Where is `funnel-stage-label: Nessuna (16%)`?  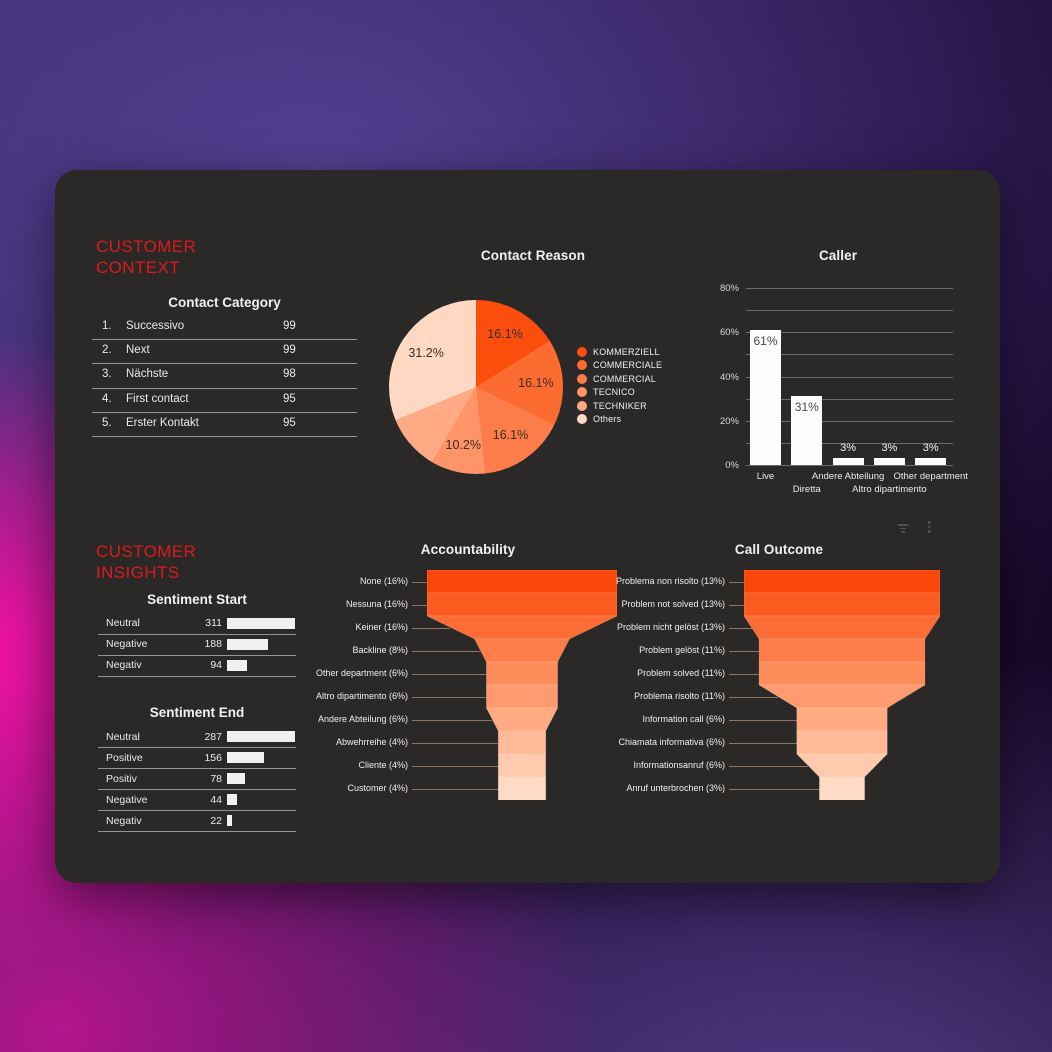 funnel-stage-label: Nessuna (16%) is located at coordinates (376, 603).